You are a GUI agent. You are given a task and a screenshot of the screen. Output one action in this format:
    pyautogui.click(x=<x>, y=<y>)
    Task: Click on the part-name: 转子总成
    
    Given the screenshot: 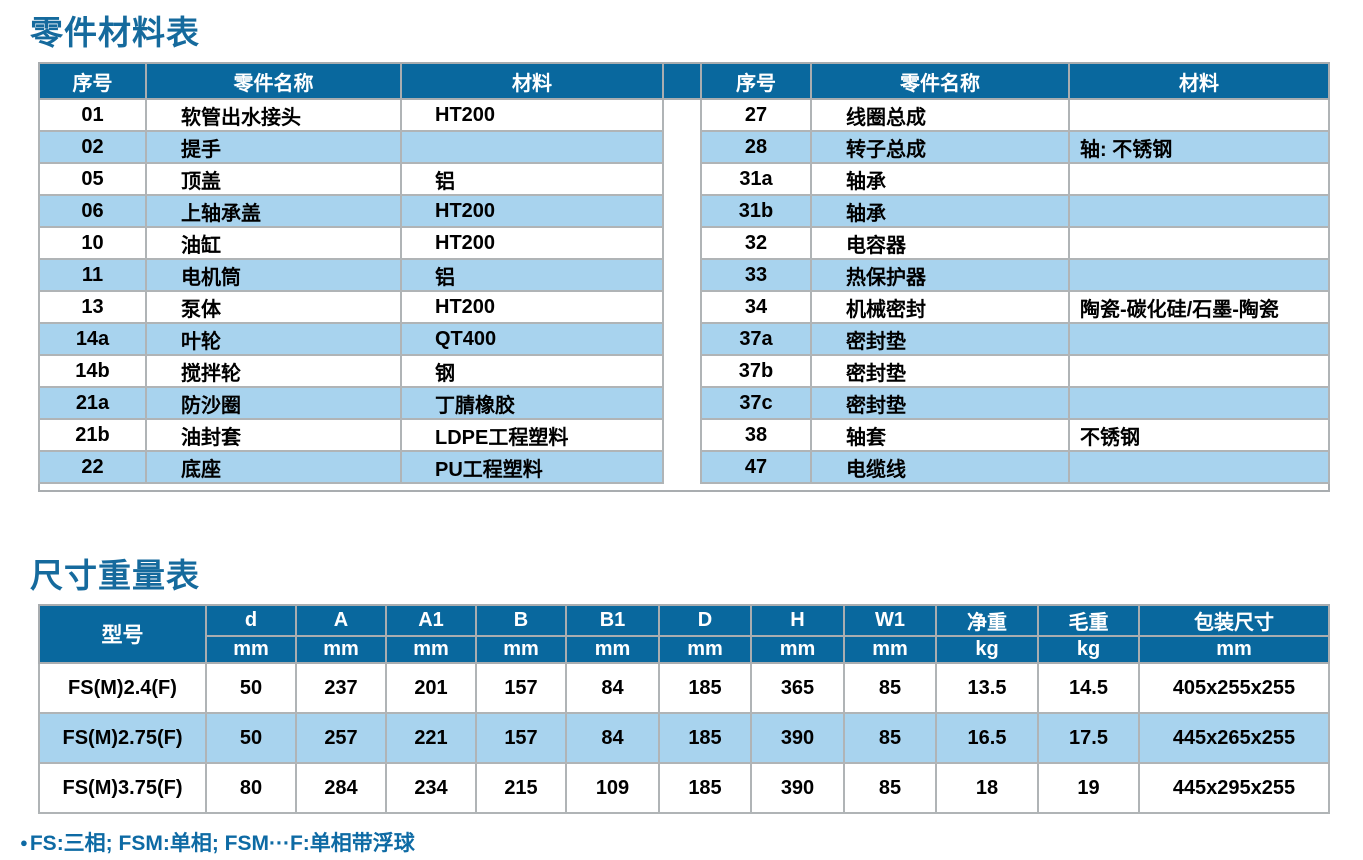 What is the action you would take?
    pyautogui.click(x=940, y=147)
    